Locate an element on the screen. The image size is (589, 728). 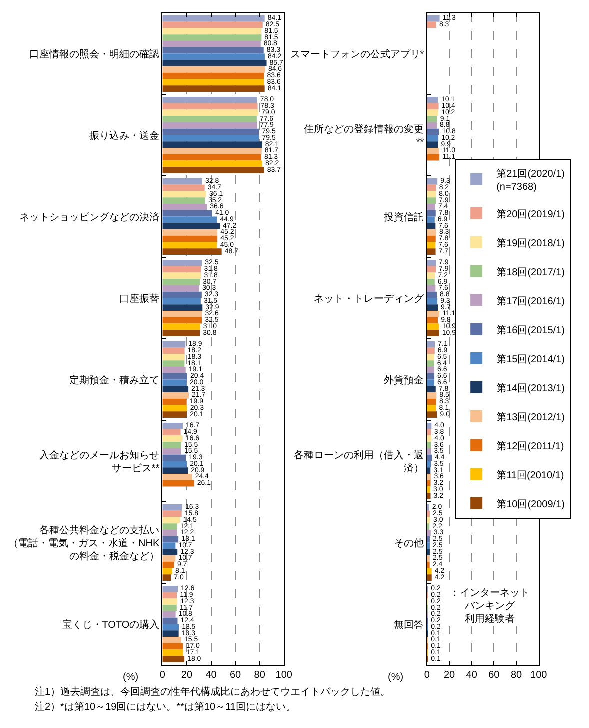
y-tick-label: 定期預金・積み立て is located at coordinates (115, 380).